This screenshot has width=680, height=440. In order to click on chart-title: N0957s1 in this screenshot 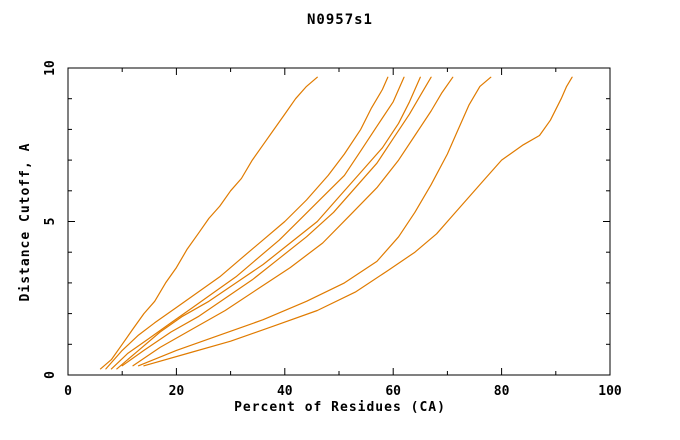, I will do `click(339, 20)`.